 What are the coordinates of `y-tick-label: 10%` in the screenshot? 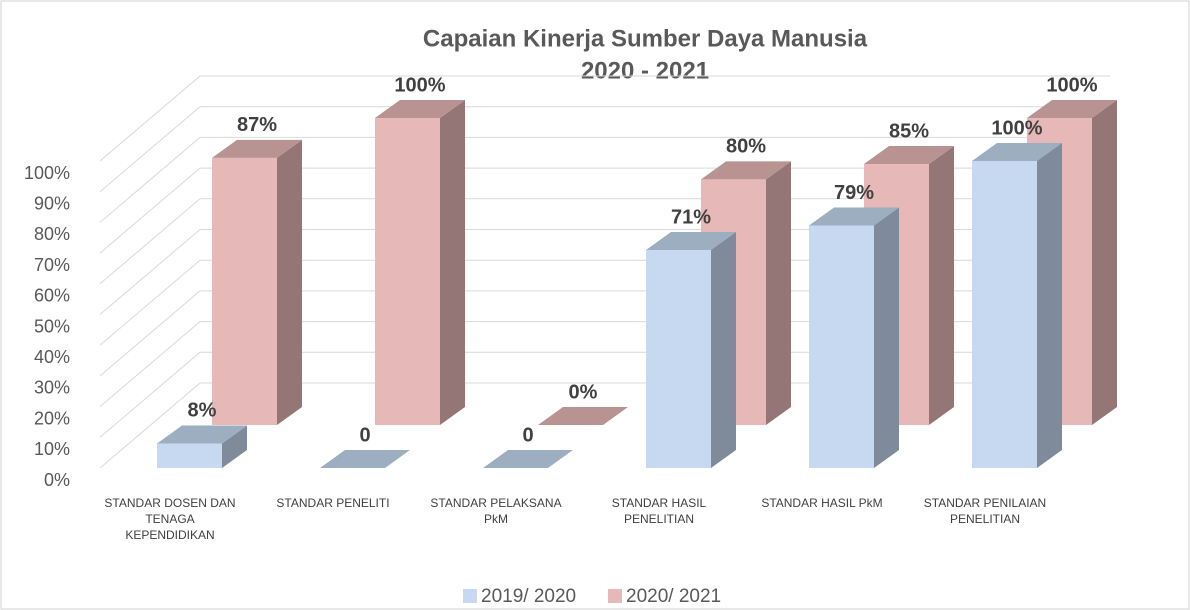 It's located at (52, 449).